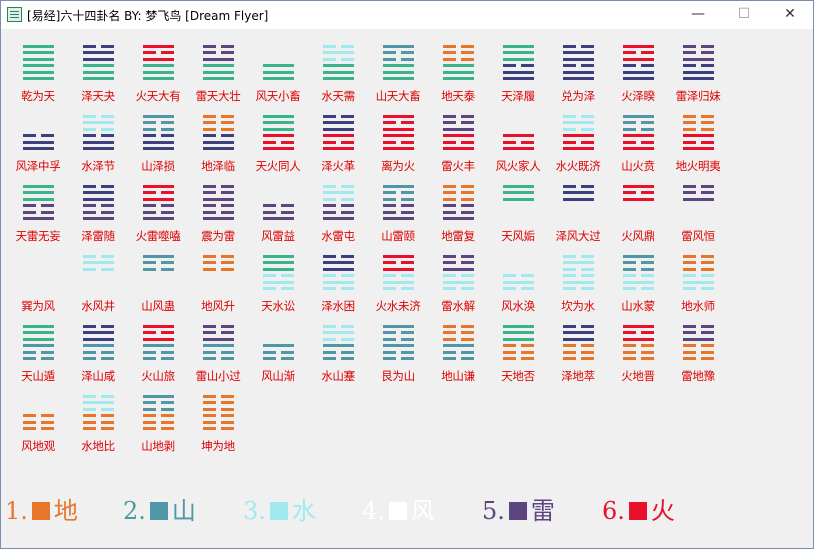 Image resolution: width=814 pixels, height=549 pixels. Describe the element at coordinates (578, 306) in the screenshot. I see `hexagram-name: 坎为水` at that location.